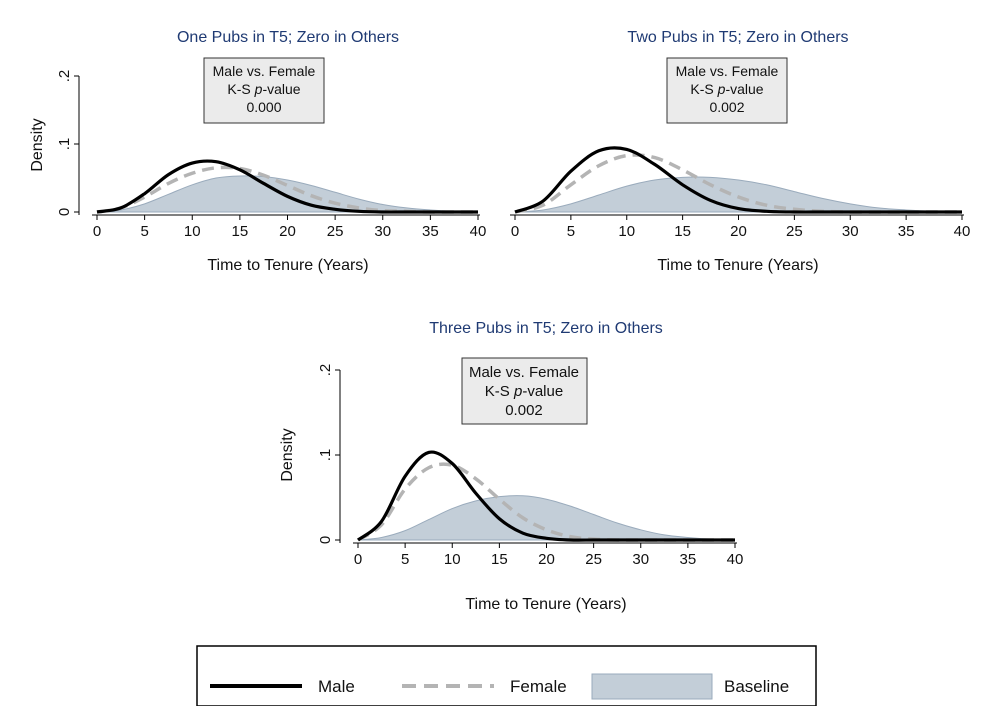 Image resolution: width=1001 pixels, height=706 pixels. Describe the element at coordinates (652, 686) in the screenshot. I see `legend-swatch-baseline` at that location.